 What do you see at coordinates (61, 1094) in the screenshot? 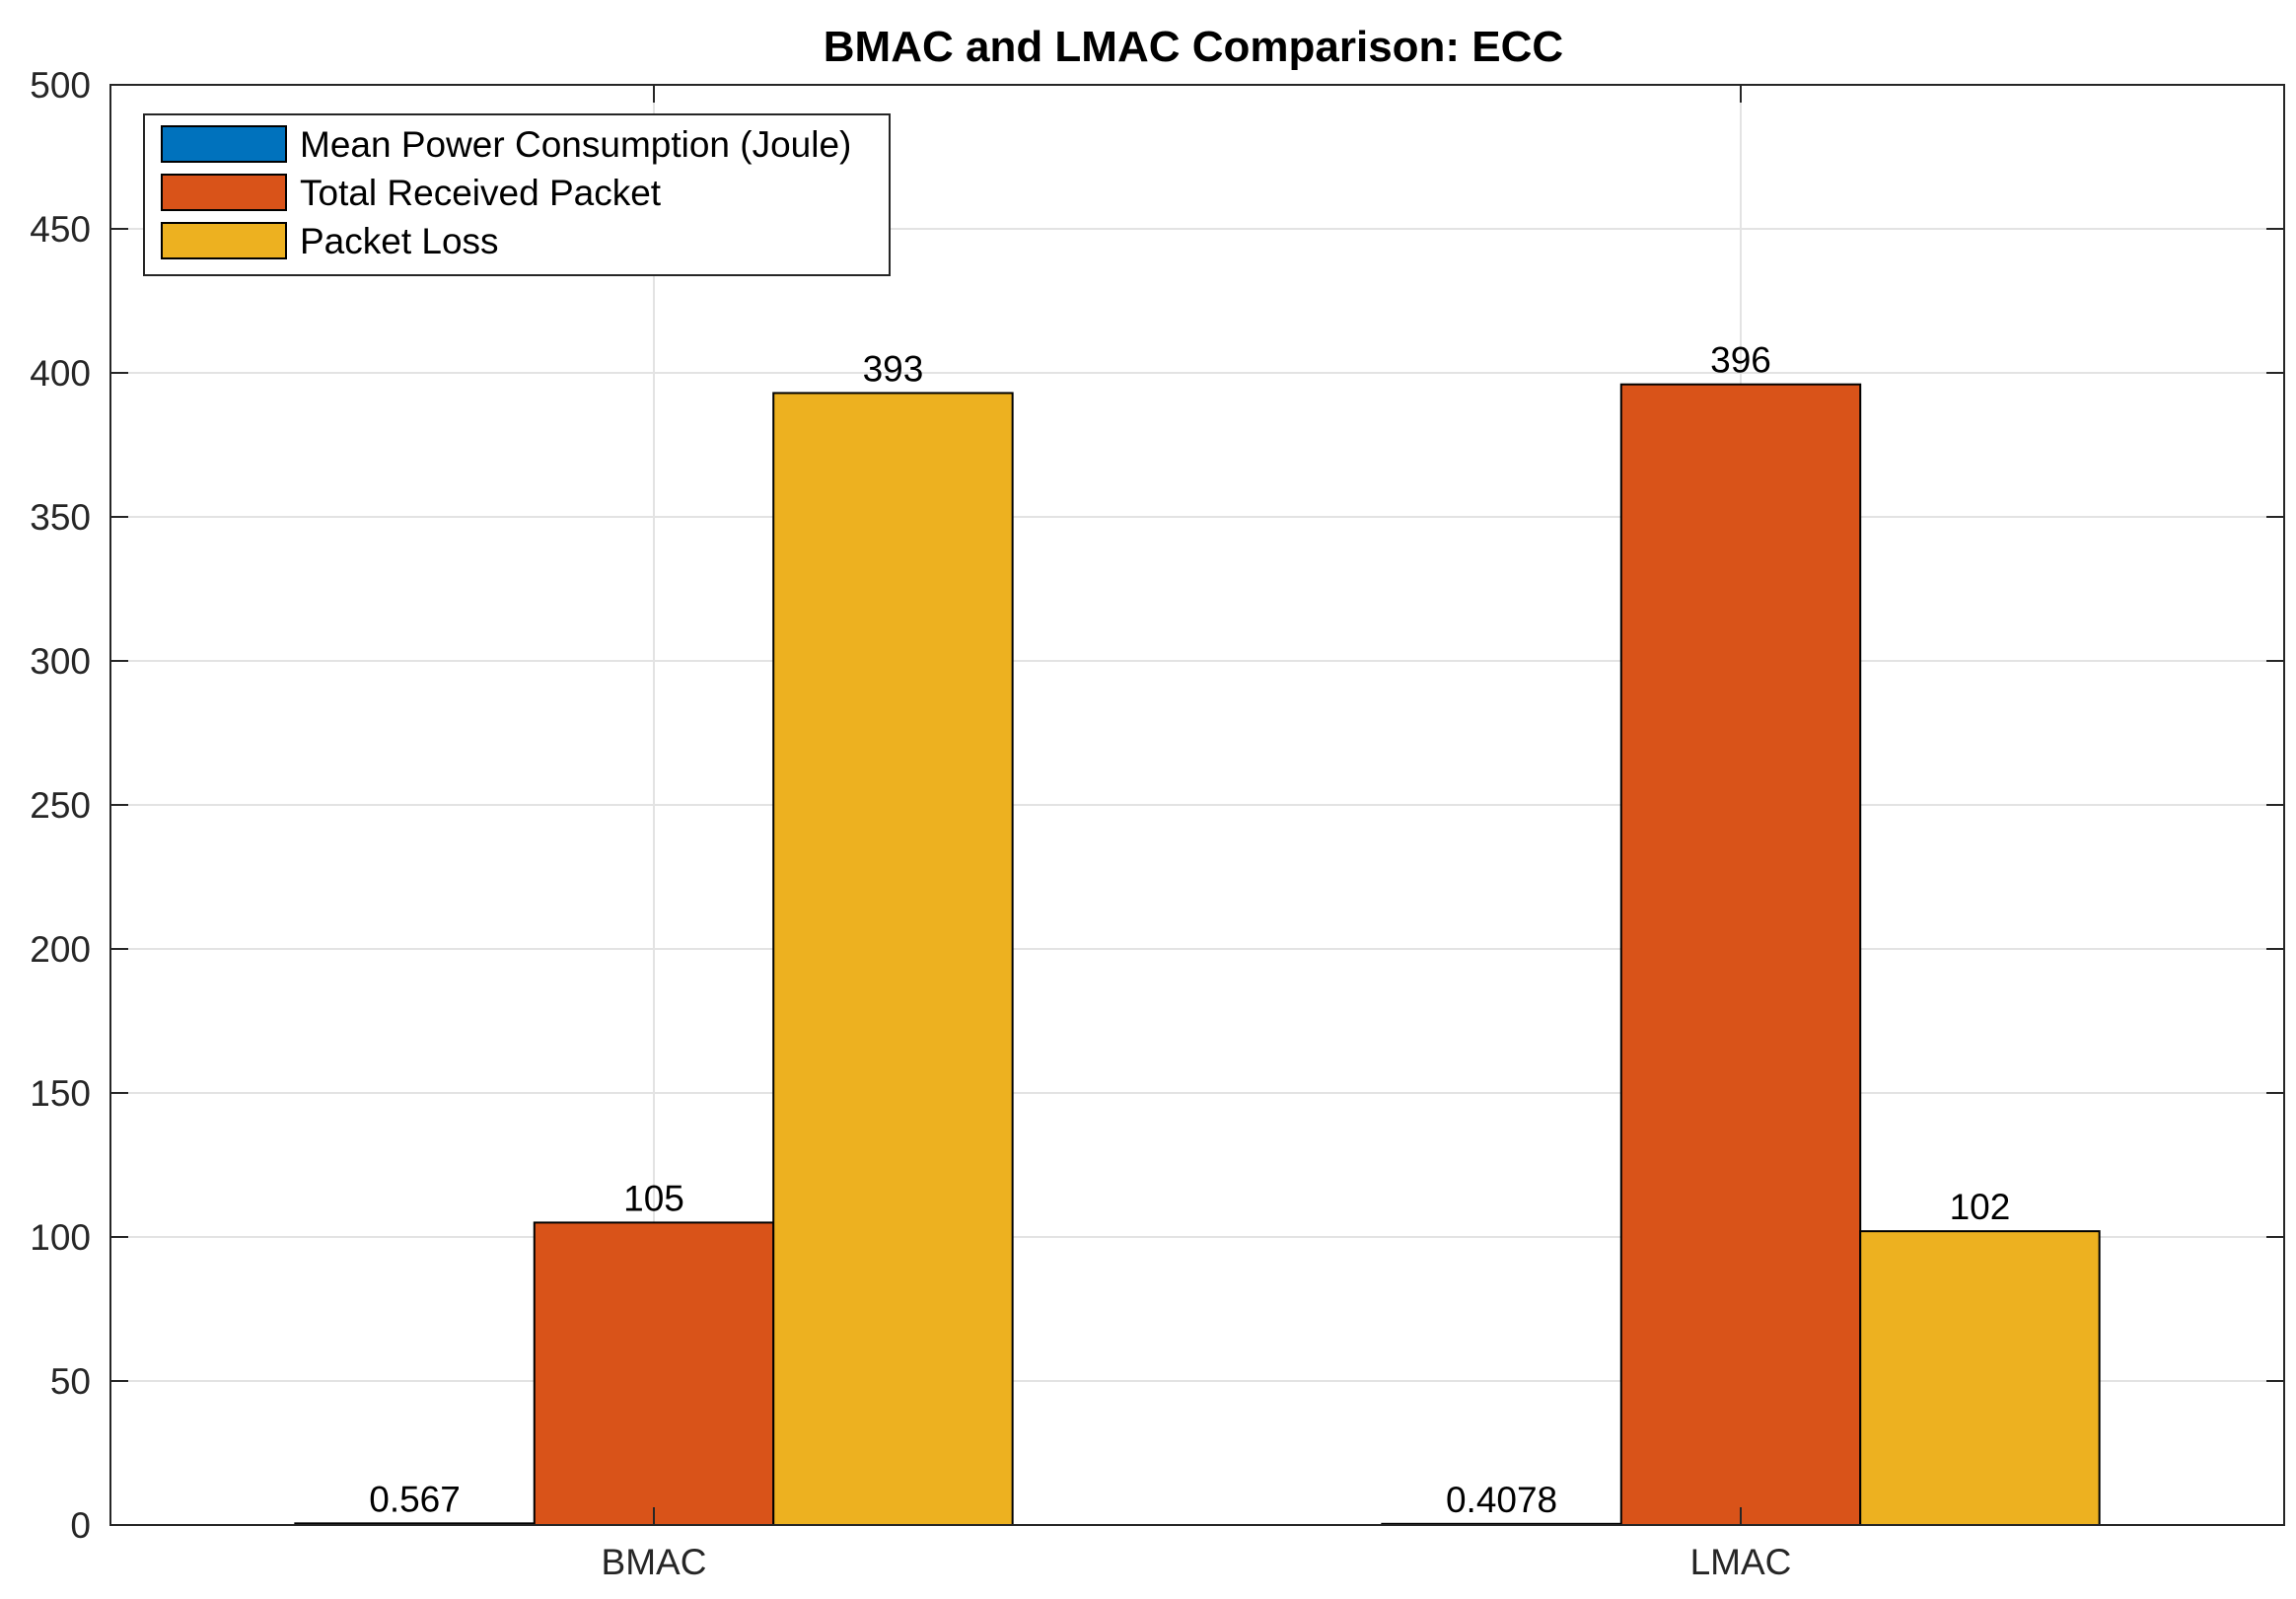
I see `y-tick-label: 150` at bounding box center [61, 1094].